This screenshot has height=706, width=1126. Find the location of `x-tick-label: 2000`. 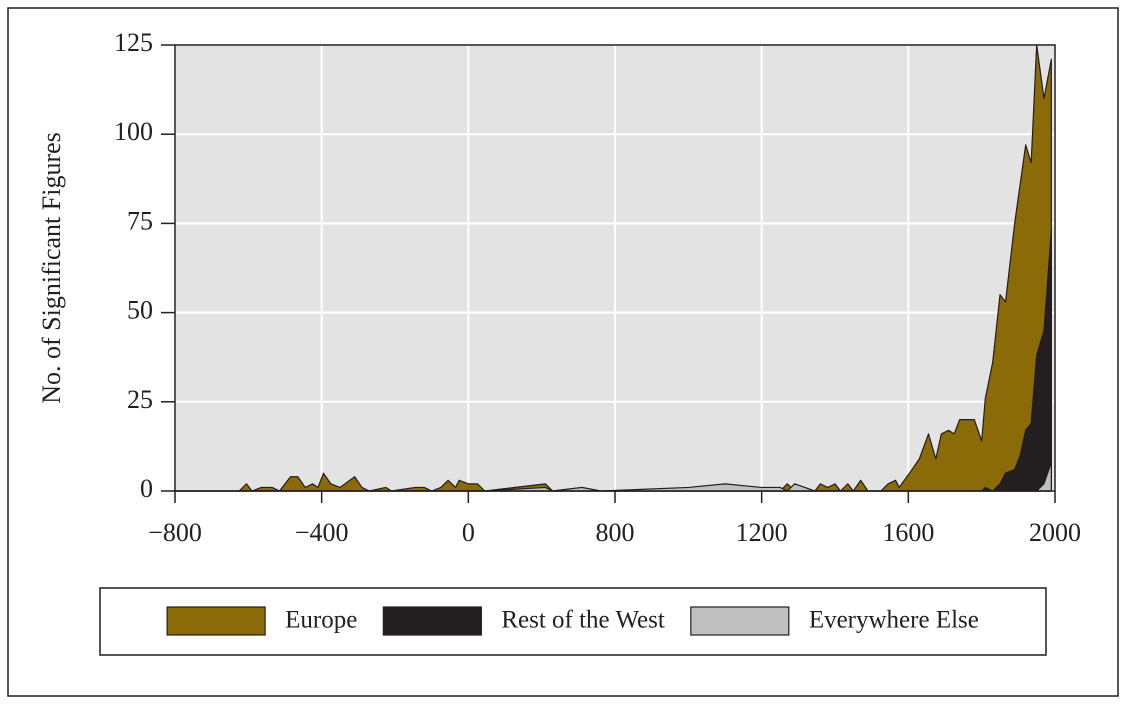

x-tick-label: 2000 is located at coordinates (1055, 532).